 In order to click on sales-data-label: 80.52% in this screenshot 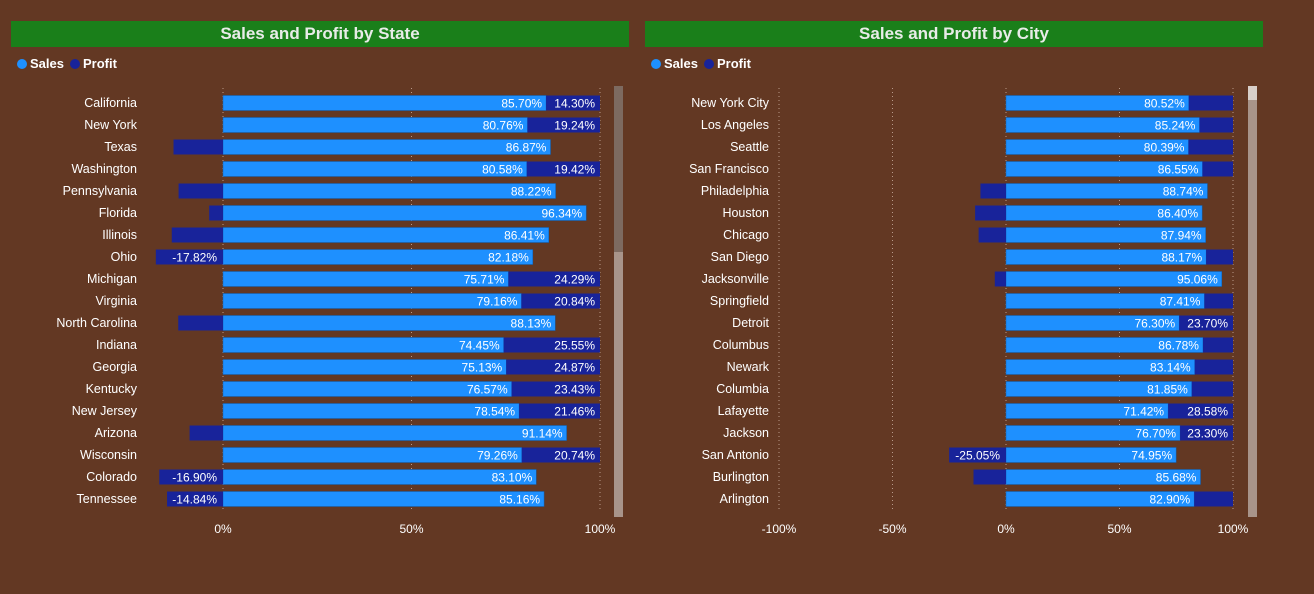, I will do `click(1164, 104)`.